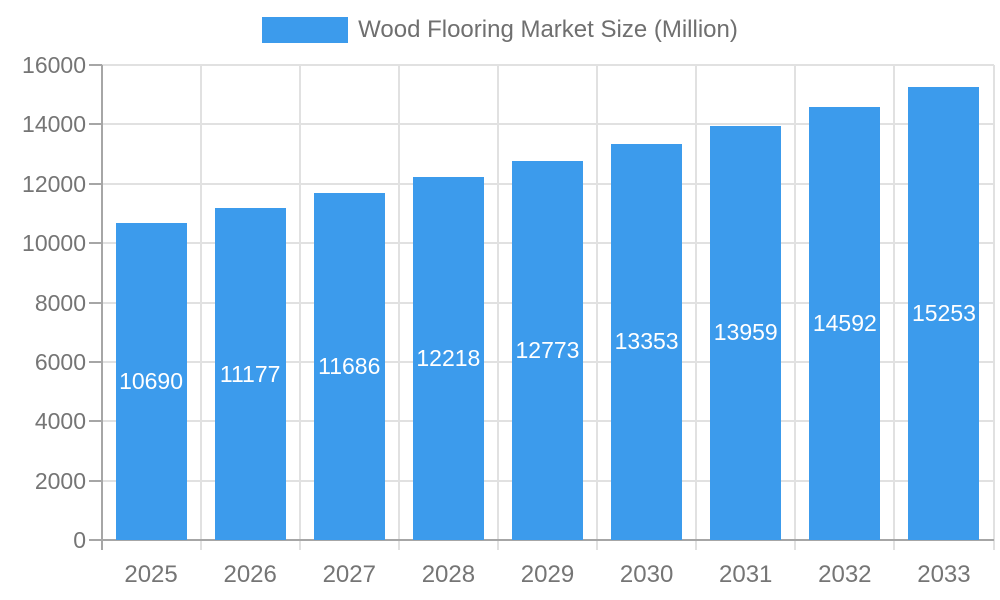 Image resolution: width=1000 pixels, height=600 pixels. I want to click on legend-label: Wood Flooring Market Size (Million), so click(548, 29).